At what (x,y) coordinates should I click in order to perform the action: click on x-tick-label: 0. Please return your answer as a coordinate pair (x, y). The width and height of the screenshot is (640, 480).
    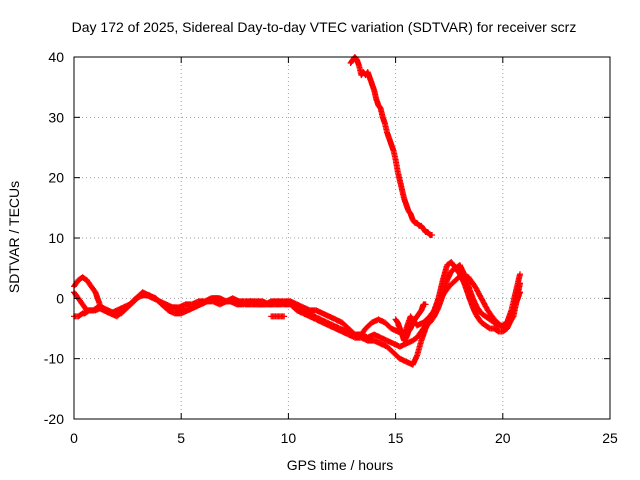
    Looking at the image, I should click on (74, 438).